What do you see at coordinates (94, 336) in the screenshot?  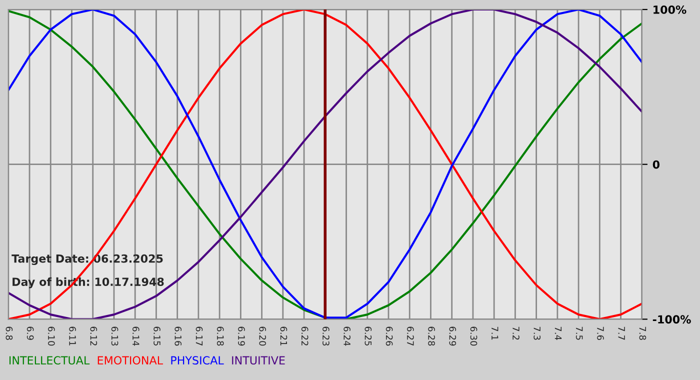 I see `x-tick-label: 6.12` at bounding box center [94, 336].